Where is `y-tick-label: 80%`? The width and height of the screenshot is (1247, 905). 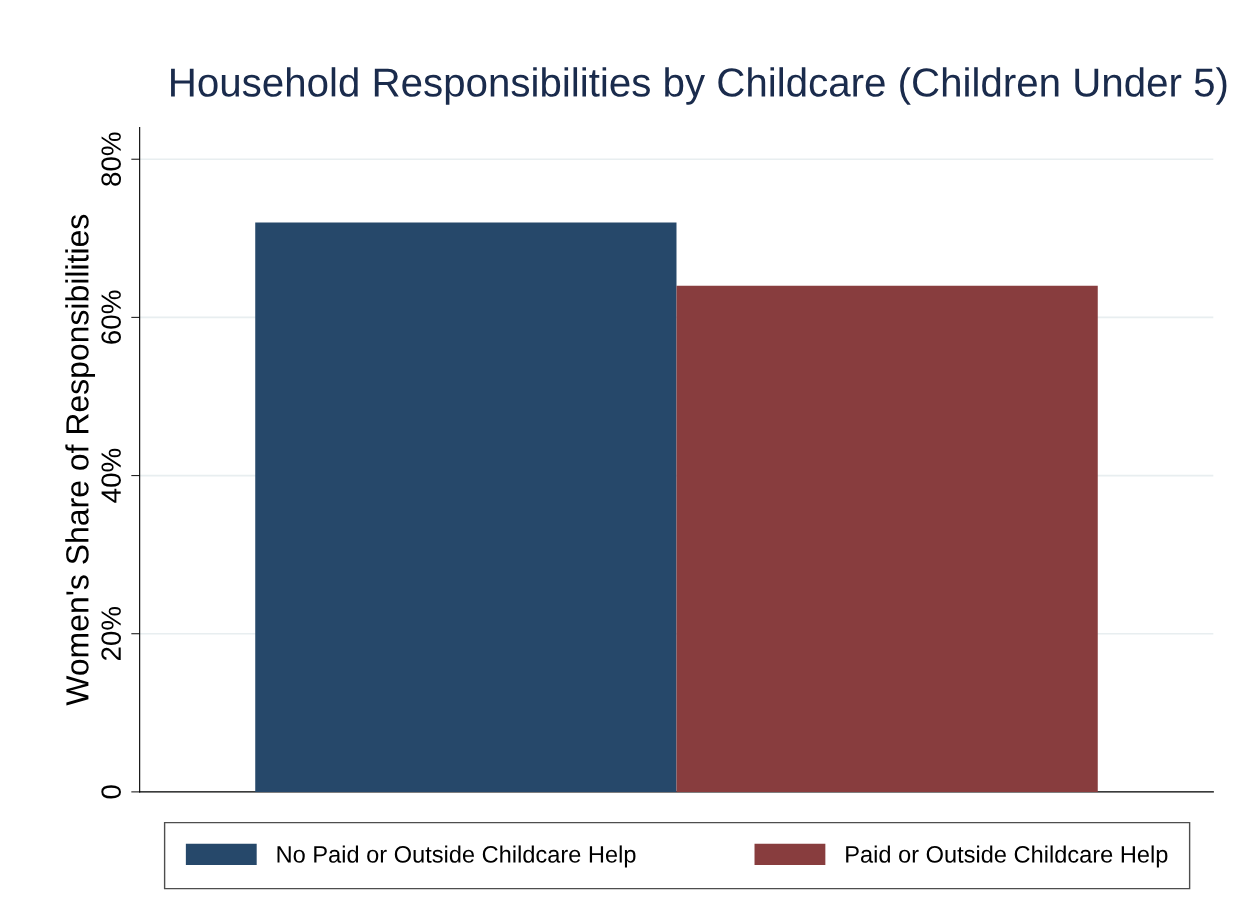 y-tick-label: 80% is located at coordinates (111, 159).